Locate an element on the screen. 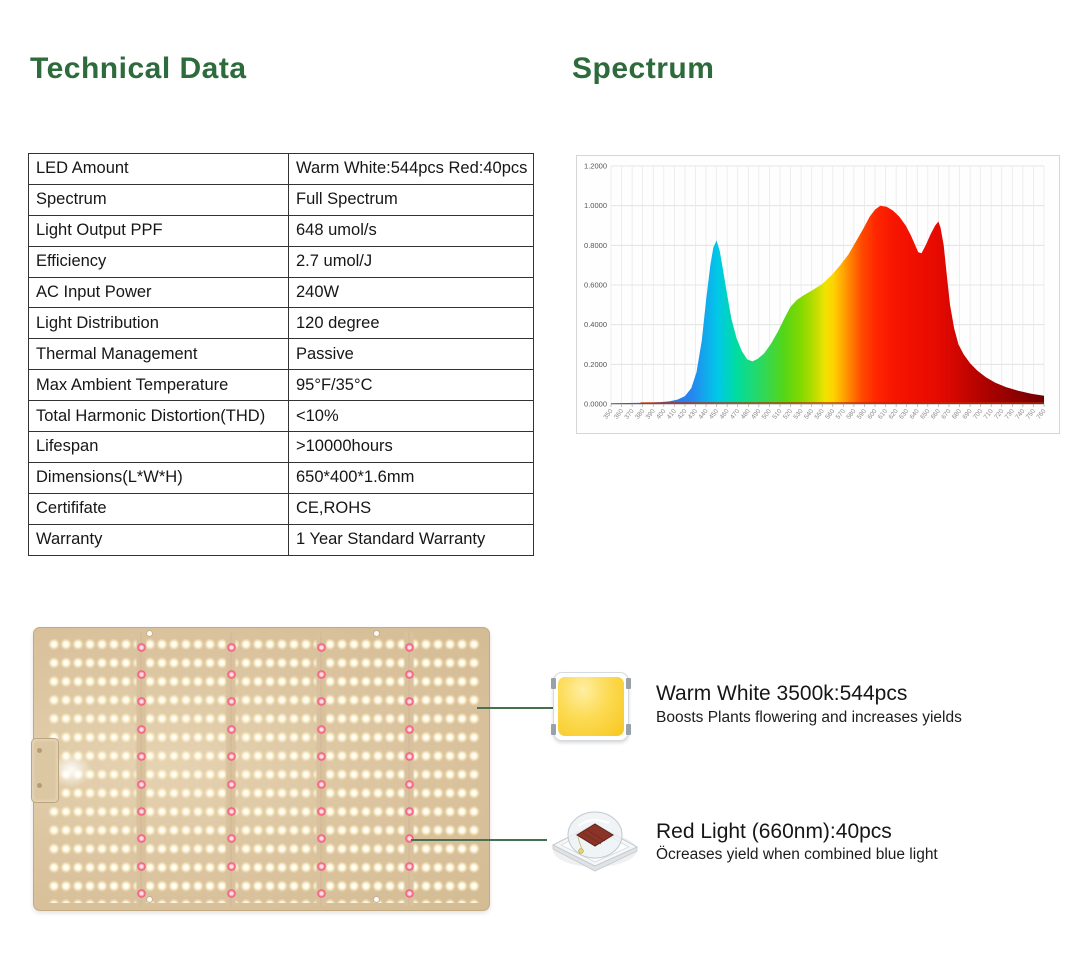 Image resolution: width=1088 pixels, height=960 pixels. spec-value: 95°F/35°C is located at coordinates (411, 385).